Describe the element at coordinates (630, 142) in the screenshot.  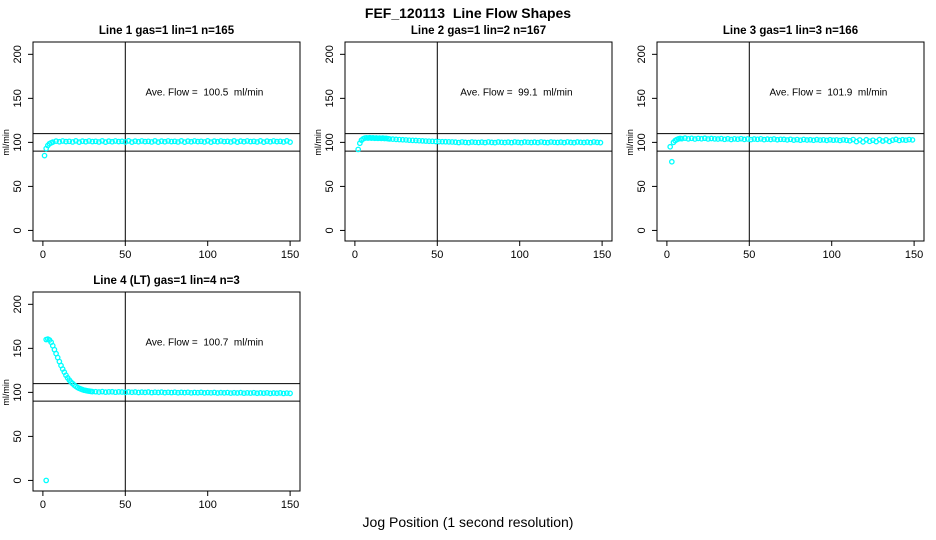
I see `y-axis-label: ml/min` at that location.